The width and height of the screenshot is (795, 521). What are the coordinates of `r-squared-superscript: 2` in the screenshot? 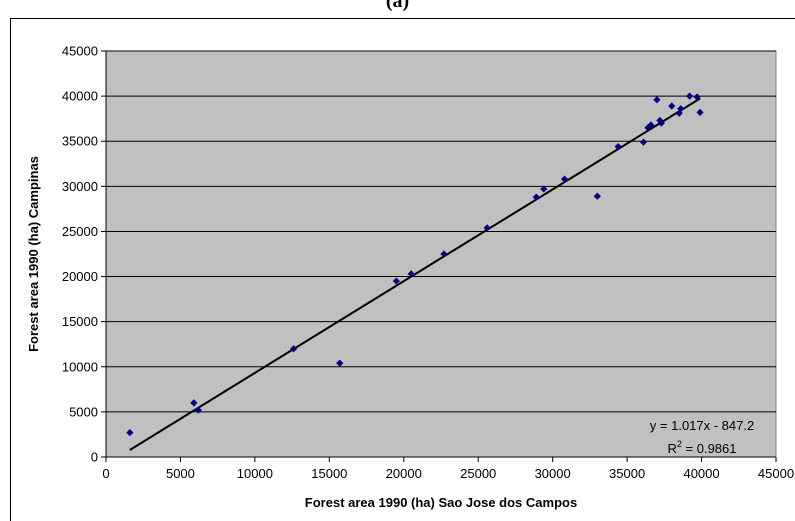 It's located at (679, 444).